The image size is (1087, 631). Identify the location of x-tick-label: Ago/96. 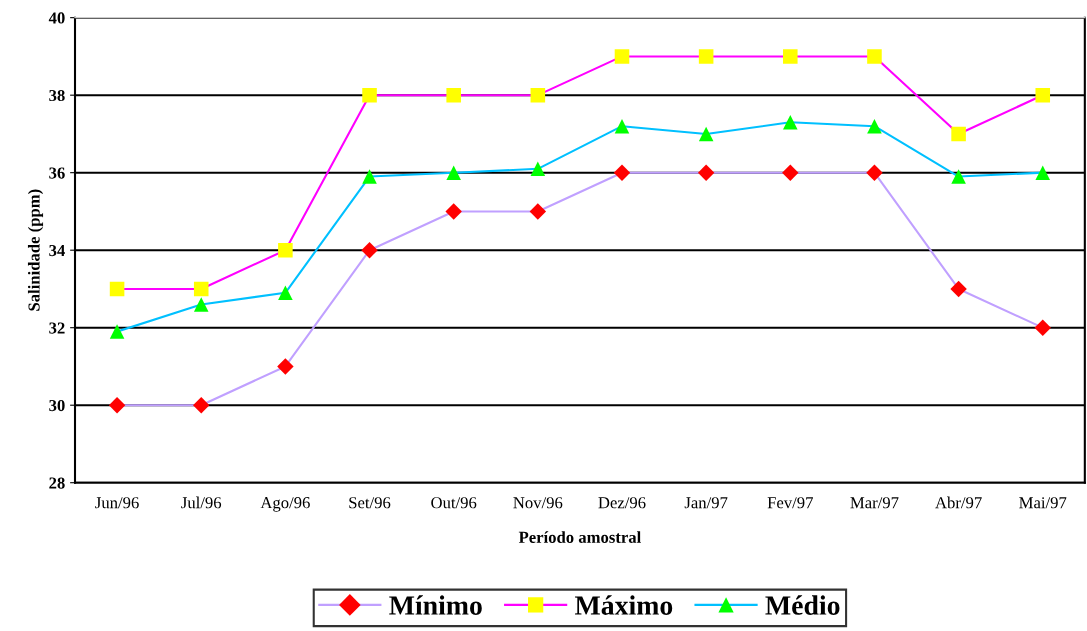
(285, 504).